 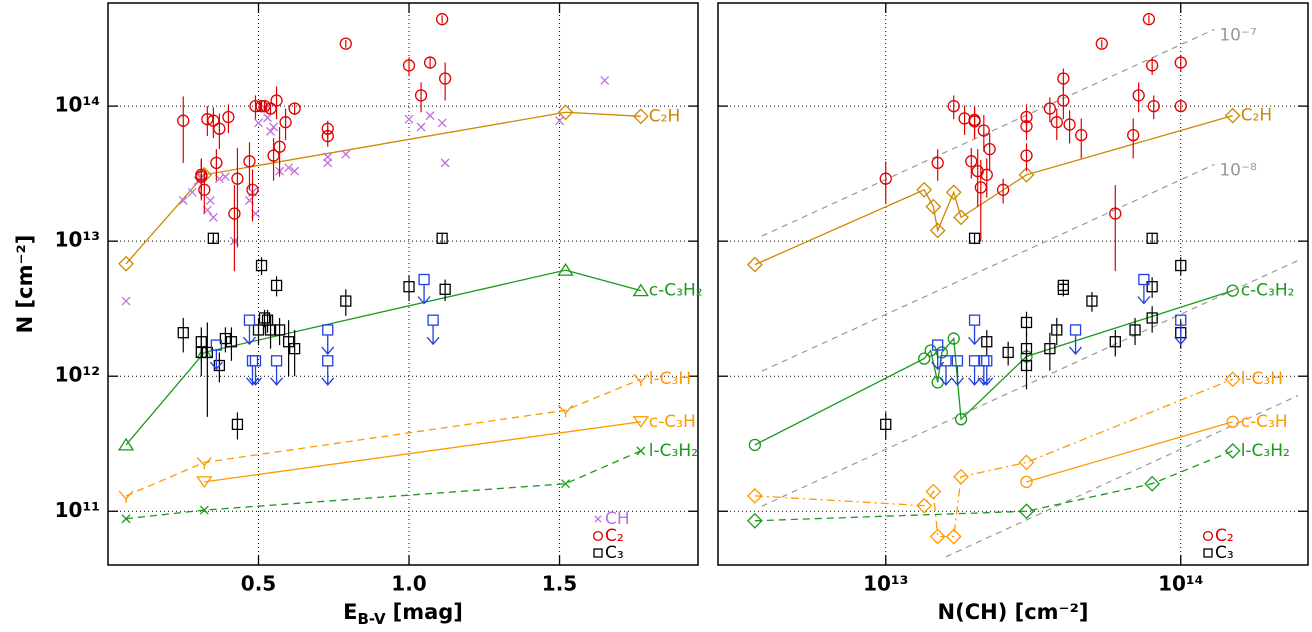 I want to click on x-axis-title-part: E, so click(x=350, y=612).